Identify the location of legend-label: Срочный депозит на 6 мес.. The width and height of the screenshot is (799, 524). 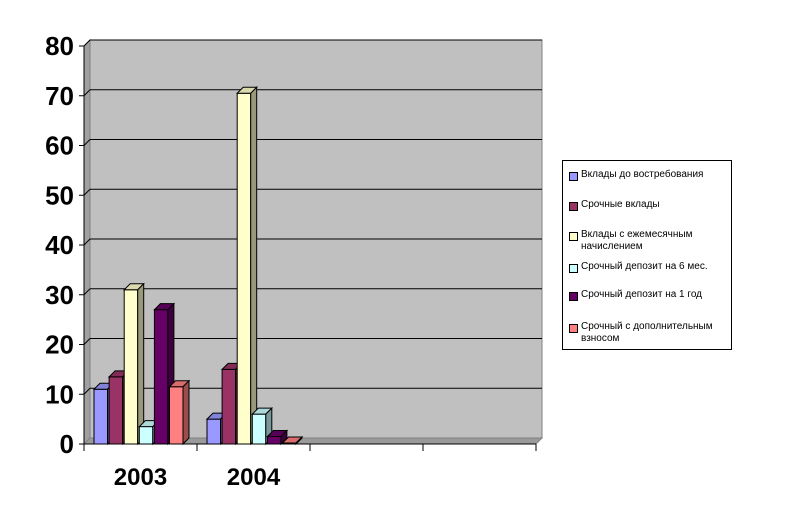
(644, 266).